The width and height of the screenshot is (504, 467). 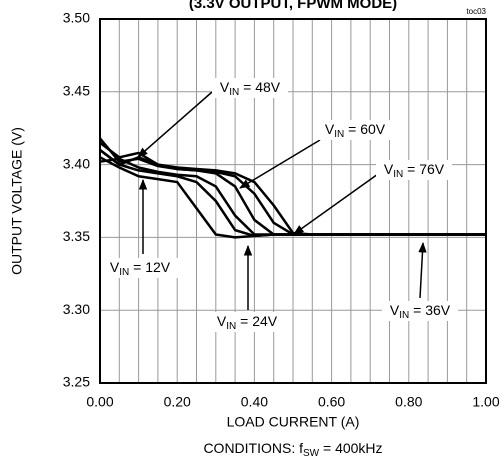 What do you see at coordinates (292, 192) in the screenshot?
I see `series-line` at bounding box center [292, 192].